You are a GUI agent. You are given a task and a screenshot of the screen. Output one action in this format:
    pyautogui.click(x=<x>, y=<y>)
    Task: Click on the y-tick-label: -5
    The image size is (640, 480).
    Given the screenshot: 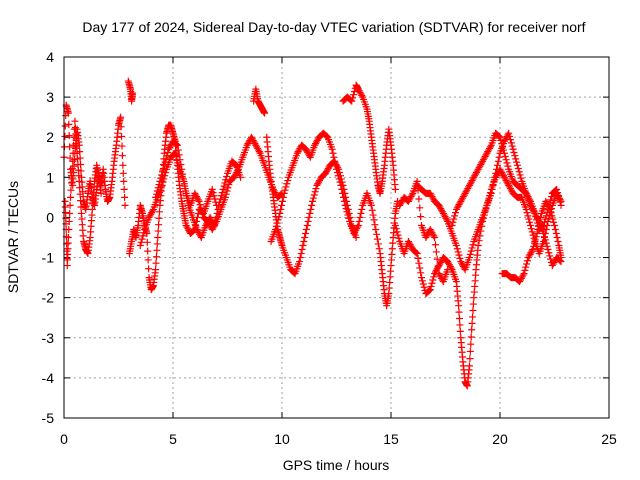 What is the action you would take?
    pyautogui.click(x=48, y=418)
    